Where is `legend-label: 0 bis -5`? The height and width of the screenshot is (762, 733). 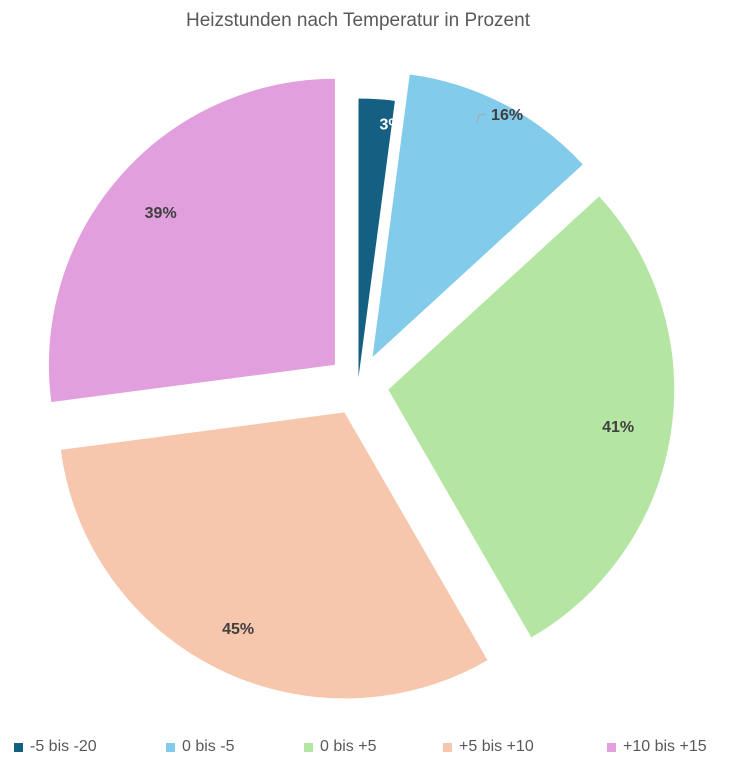
legend-label: 0 bis -5 is located at coordinates (208, 746).